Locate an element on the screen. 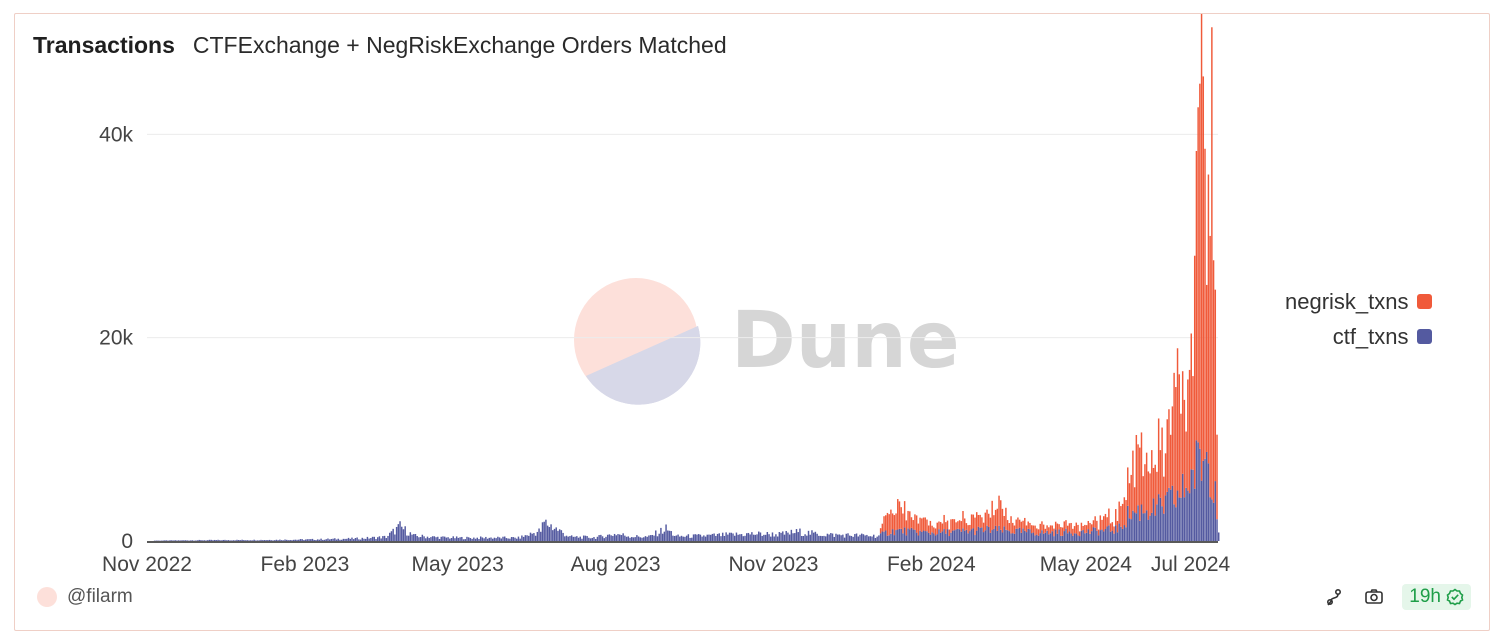  x-tick-label: May 2024 is located at coordinates (1086, 564).